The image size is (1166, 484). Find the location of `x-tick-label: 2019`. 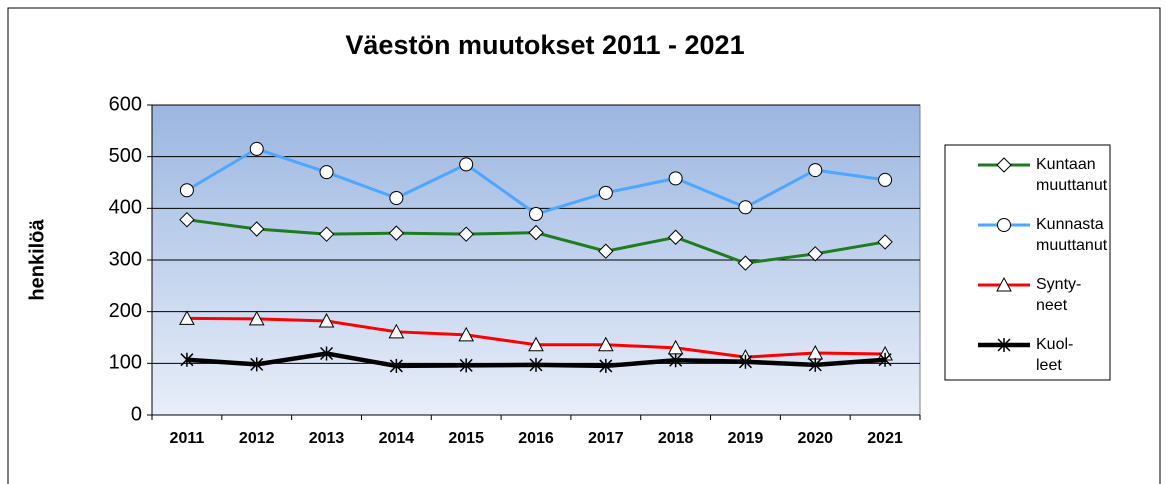

x-tick-label: 2019 is located at coordinates (746, 438).